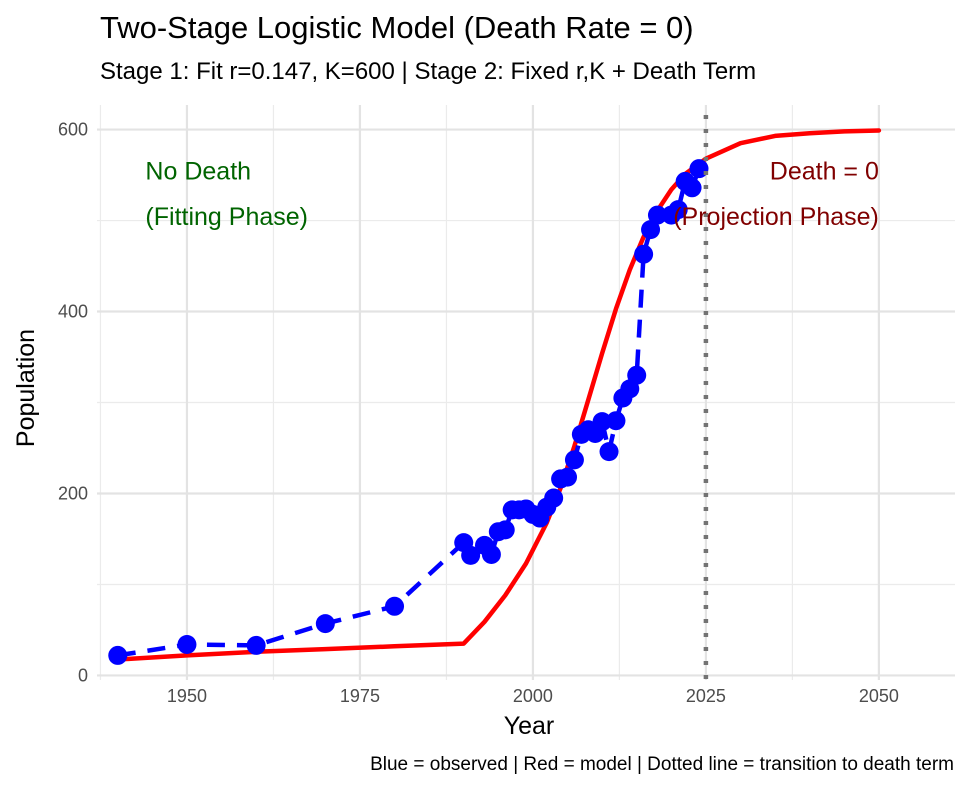 The height and width of the screenshot is (792, 970). Describe the element at coordinates (73, 403) in the screenshot. I see `y-axis-ticks: 0 200 400 600` at that location.